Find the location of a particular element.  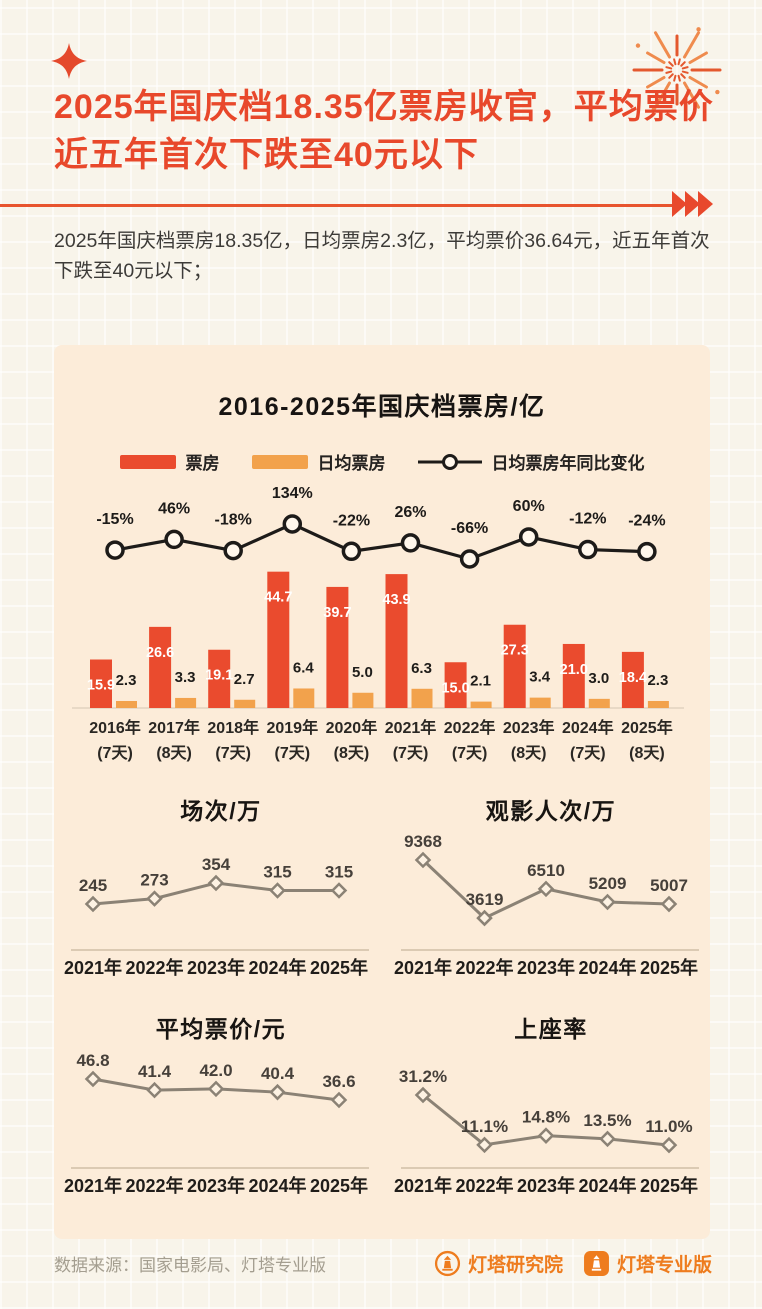

yoy-value-label: 26% is located at coordinates (410, 512).